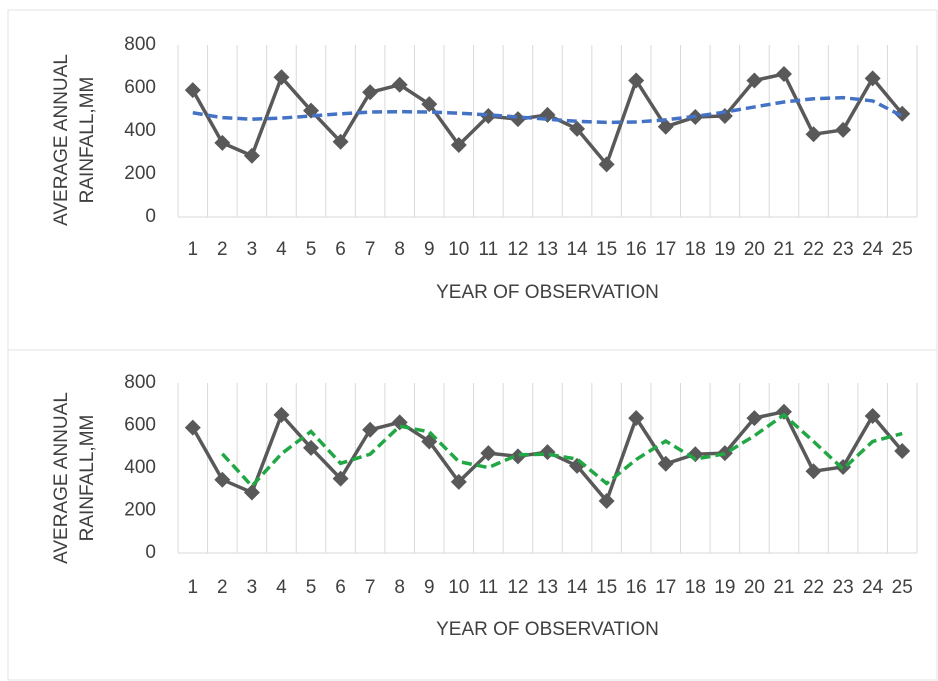  What do you see at coordinates (548, 110) in the screenshot?
I see `trend-line` at bounding box center [548, 110].